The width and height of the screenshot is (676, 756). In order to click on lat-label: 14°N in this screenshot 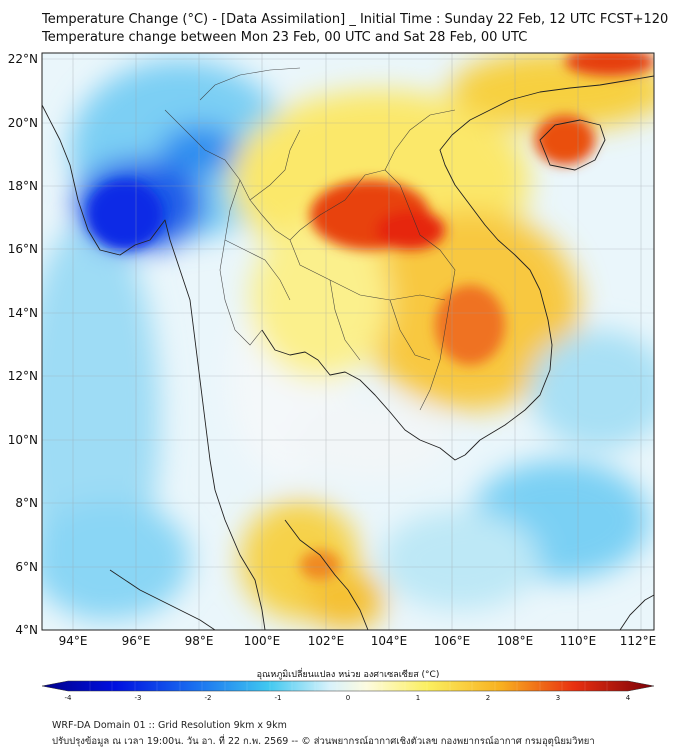, I will do `click(23, 313)`.